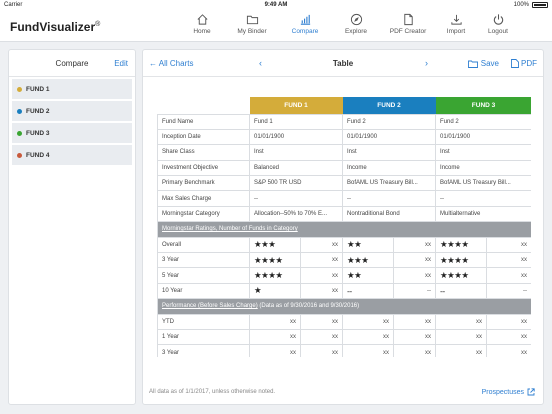 The height and width of the screenshot is (414, 552). I want to click on table-row: Max Sales Charge -- -- --, so click(344, 198).